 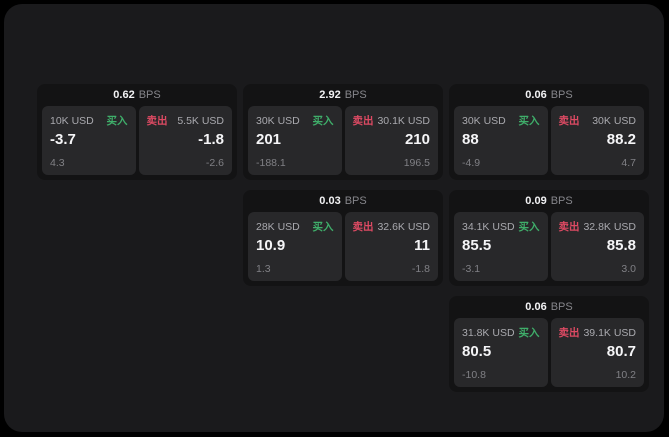 I want to click on buy-amount: 10K USD, so click(x=72, y=120).